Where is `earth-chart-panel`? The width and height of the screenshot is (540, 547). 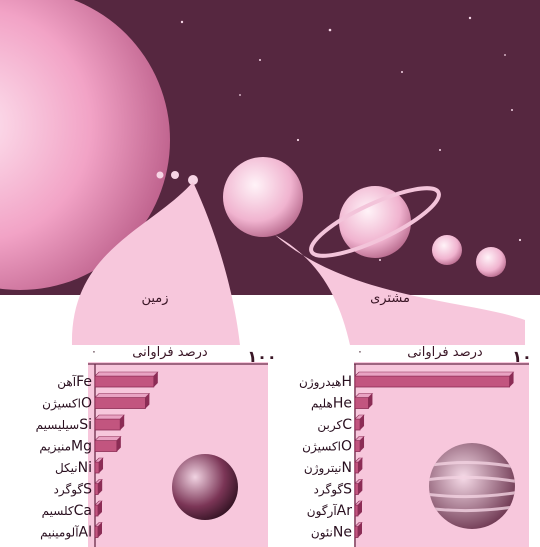
earth-chart-panel is located at coordinates (178, 454).